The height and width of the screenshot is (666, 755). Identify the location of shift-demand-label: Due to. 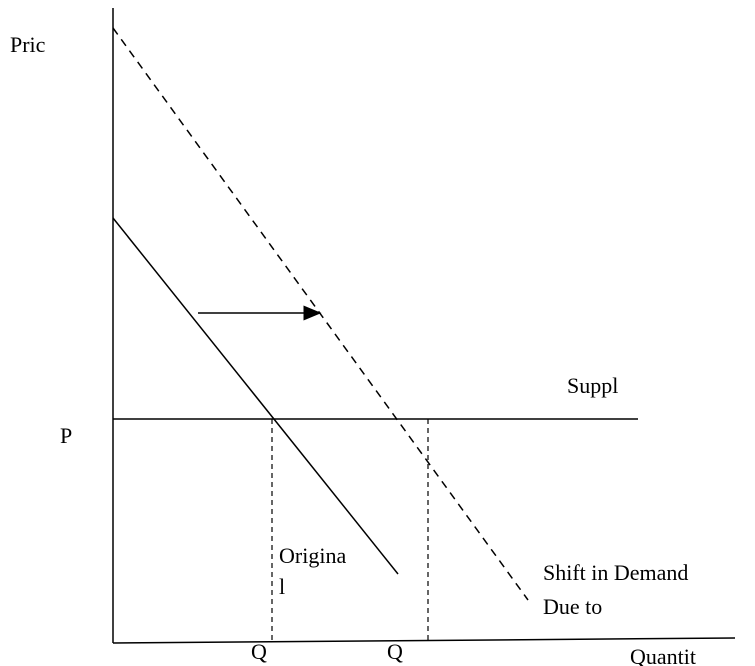
(572, 606).